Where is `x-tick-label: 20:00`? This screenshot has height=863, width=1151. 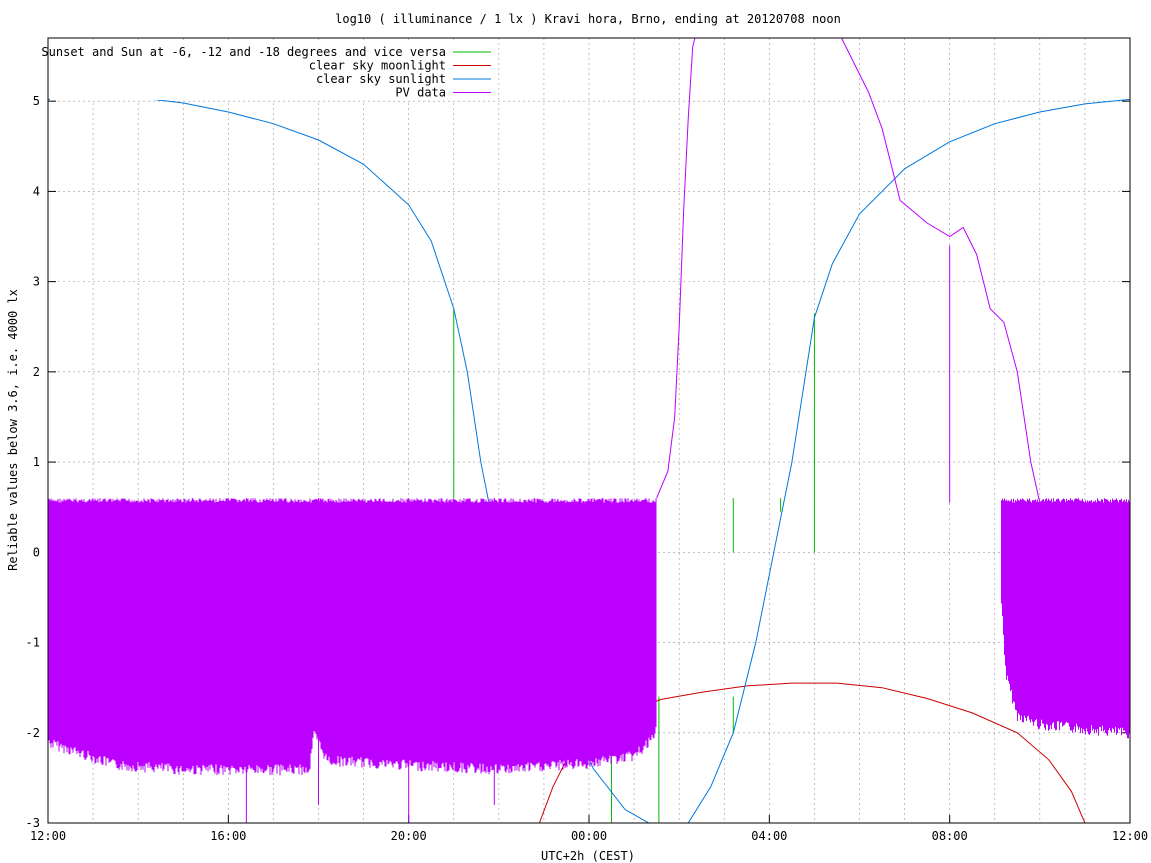
x-tick-label: 20:00 is located at coordinates (409, 836).